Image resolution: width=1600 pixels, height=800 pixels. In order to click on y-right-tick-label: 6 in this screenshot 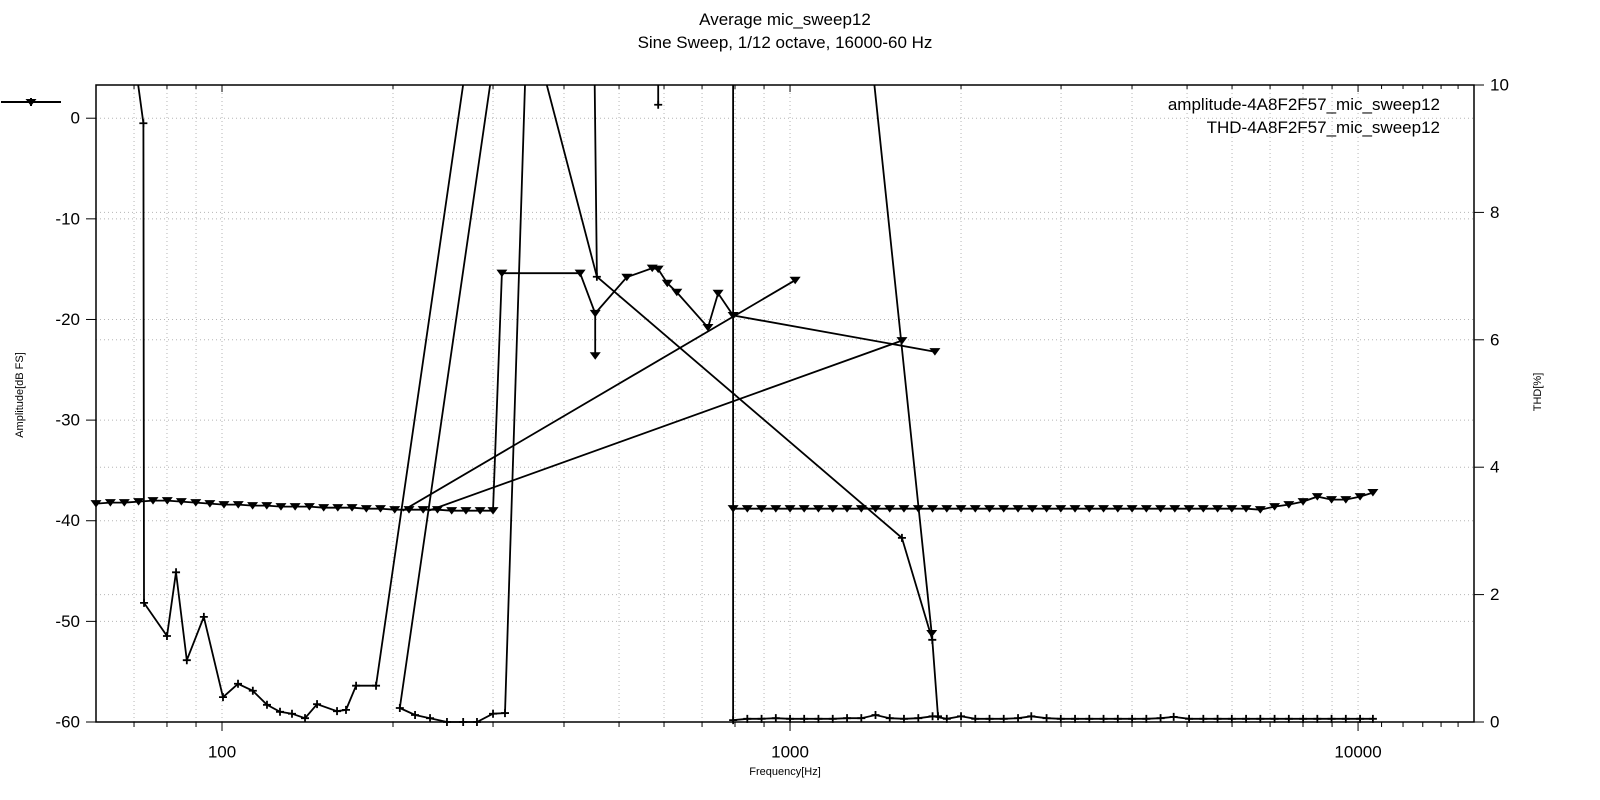, I will do `click(1494, 339)`.